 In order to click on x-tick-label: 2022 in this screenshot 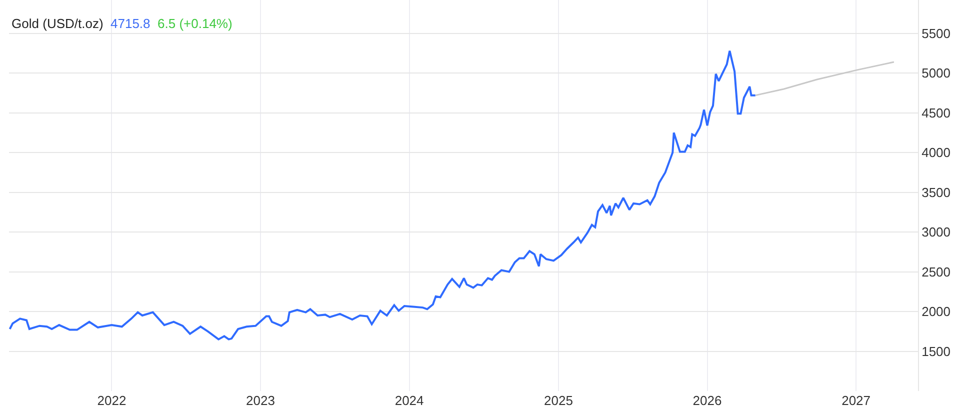, I will do `click(111, 400)`.